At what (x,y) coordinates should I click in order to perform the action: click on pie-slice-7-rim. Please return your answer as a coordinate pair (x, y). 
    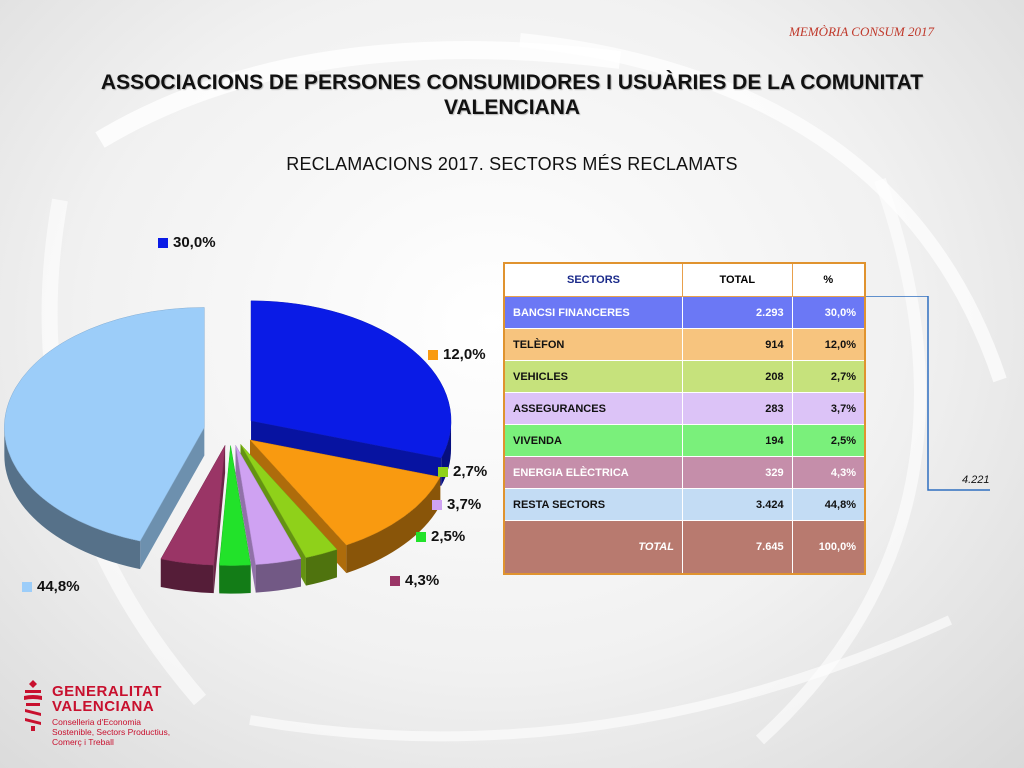
    Looking at the image, I should click on (72, 498).